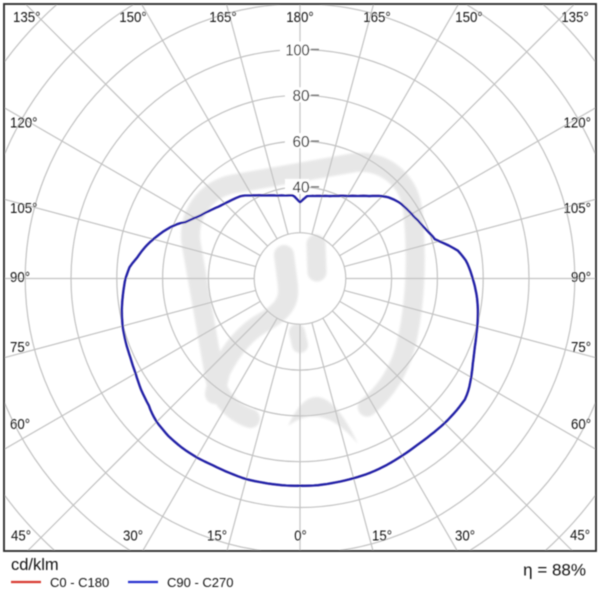 This screenshot has height=600, width=600. Describe the element at coordinates (35, 565) in the screenshot. I see `svg-text: cd/klm` at that location.